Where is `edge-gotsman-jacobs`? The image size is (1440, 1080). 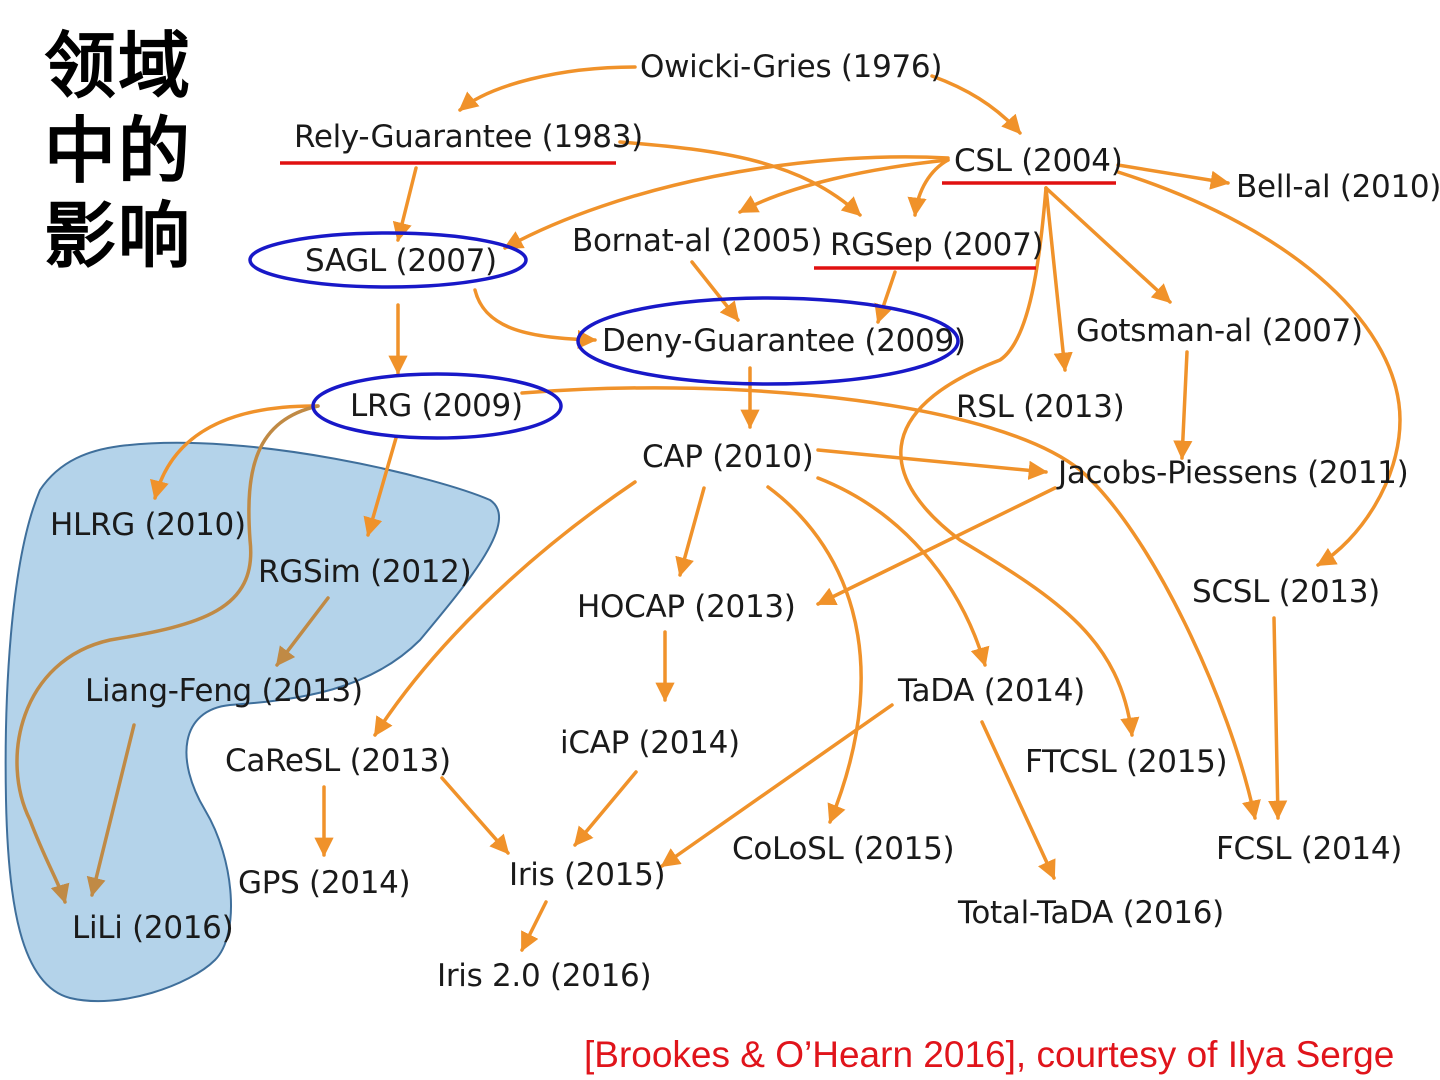
edge-gotsman-jacobs is located at coordinates (1183, 405).